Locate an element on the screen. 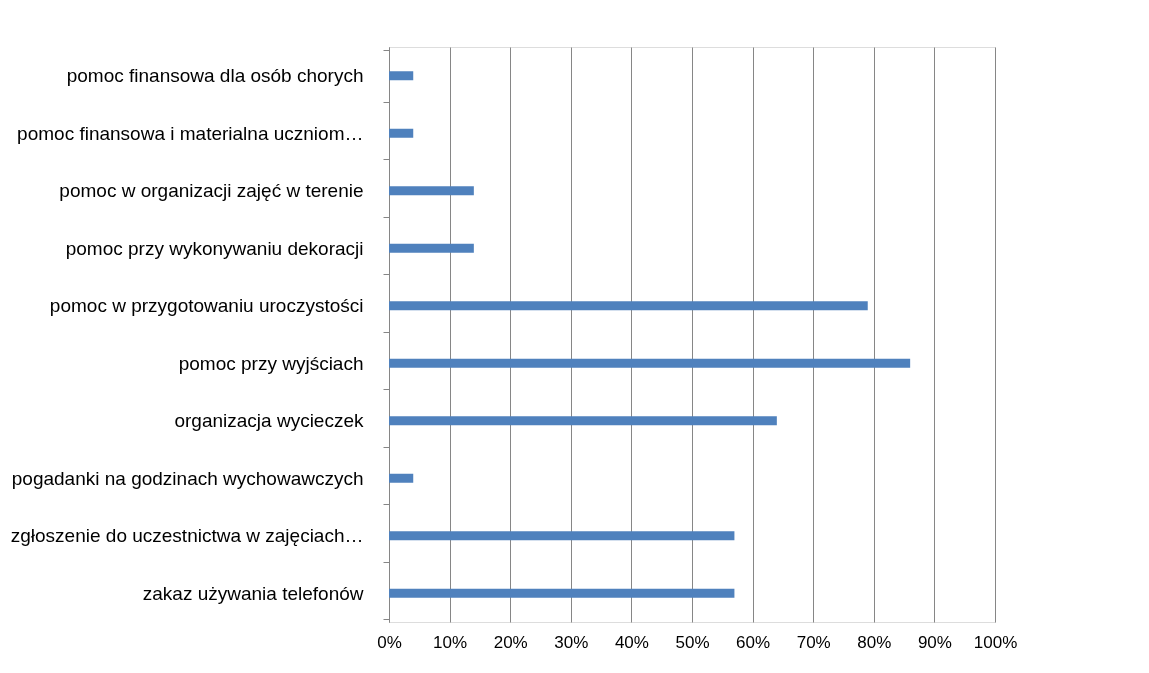 This screenshot has height=673, width=1149. x-tick-label: 10% is located at coordinates (450, 642).